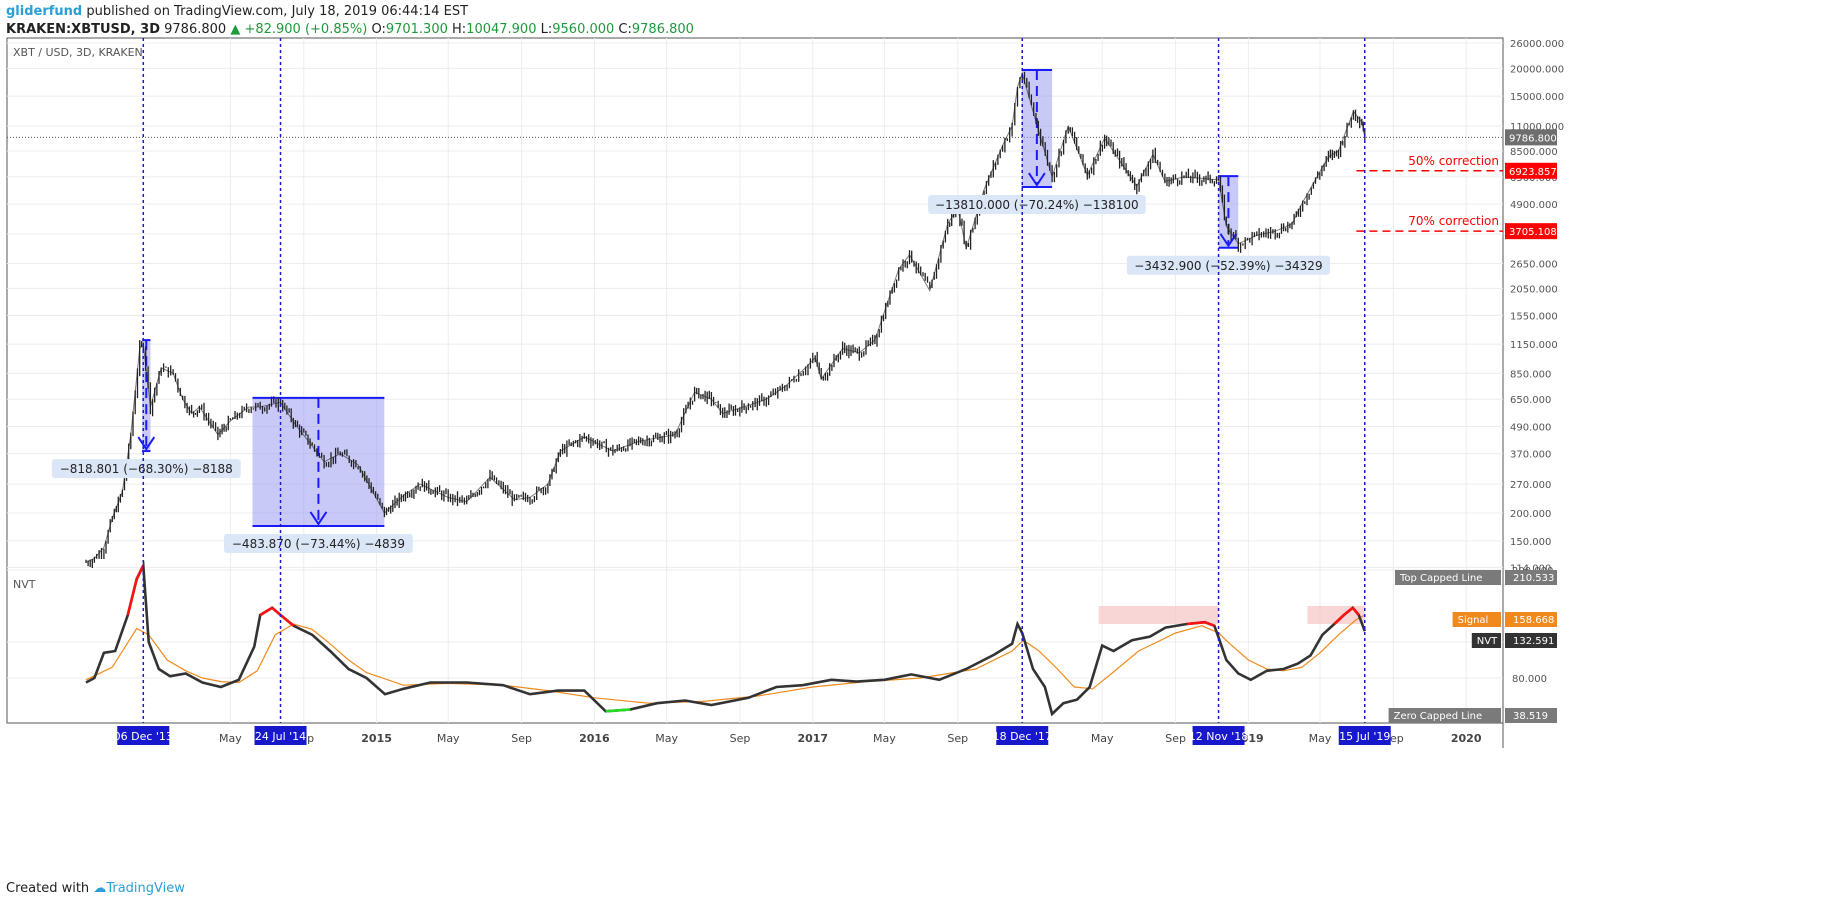 The height and width of the screenshot is (909, 1828). I want to click on tradingview-logo-icon: ☁, so click(100, 888).